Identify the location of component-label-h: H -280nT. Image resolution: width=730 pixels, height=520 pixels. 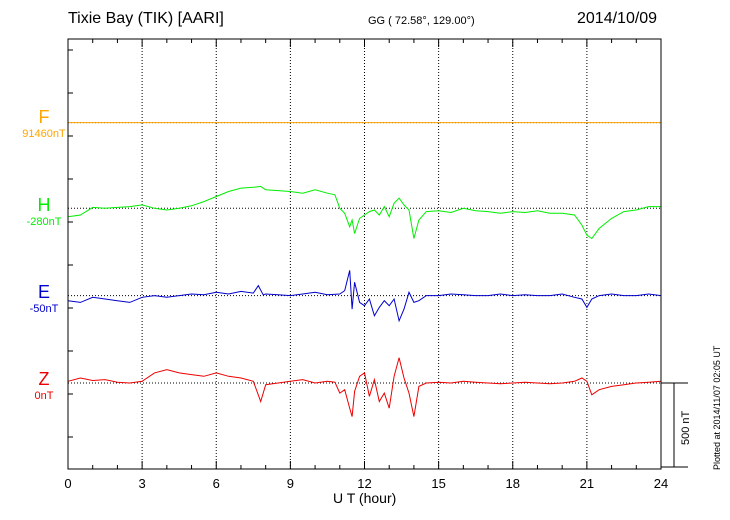
(44, 212).